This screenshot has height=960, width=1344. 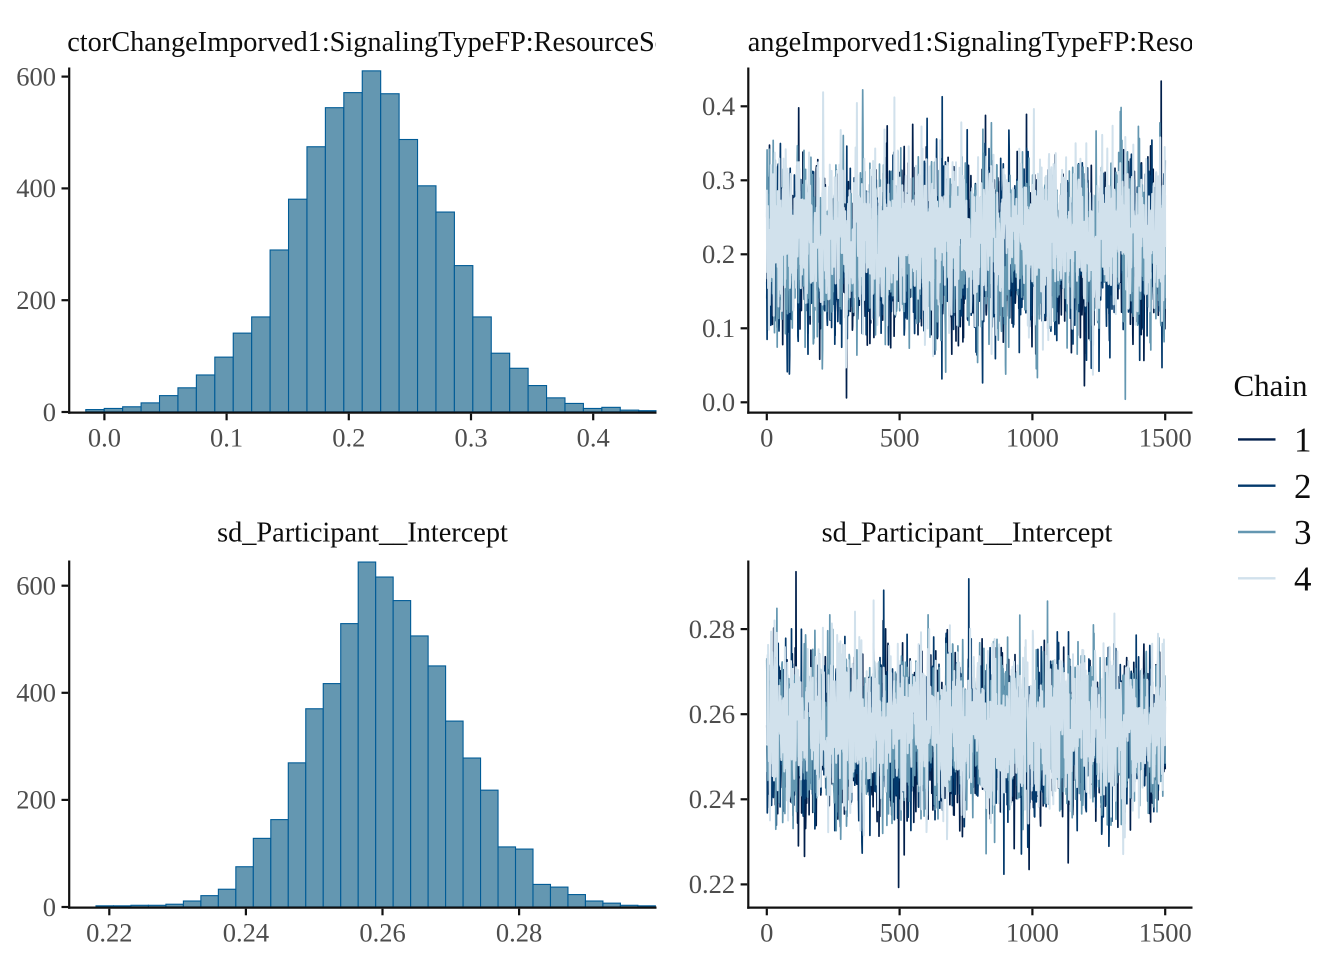 What do you see at coordinates (1303, 532) in the screenshot?
I see `svg-text: 3` at bounding box center [1303, 532].